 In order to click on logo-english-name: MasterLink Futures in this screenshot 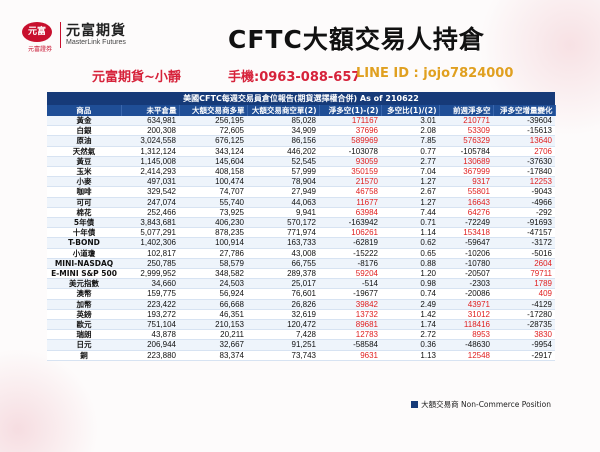, I will do `click(96, 42)`.